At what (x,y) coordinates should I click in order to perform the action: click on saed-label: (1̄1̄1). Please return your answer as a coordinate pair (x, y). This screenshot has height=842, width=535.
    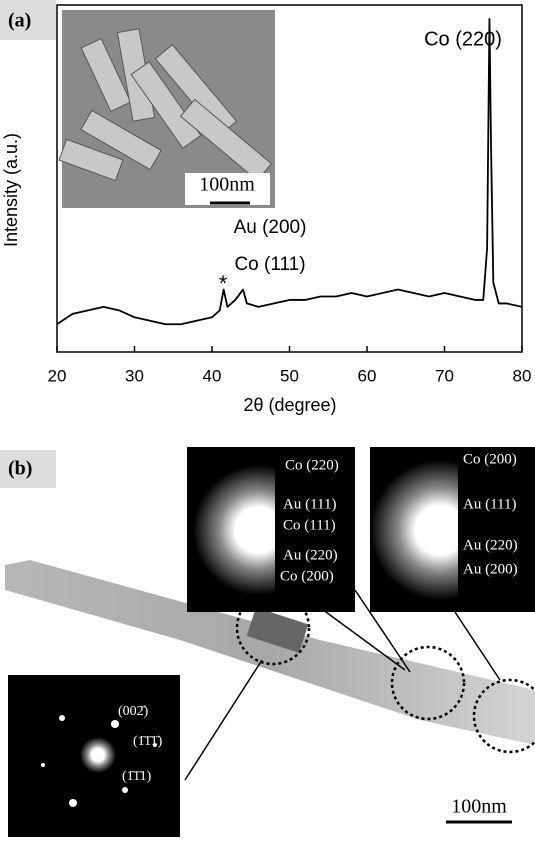
    Looking at the image, I should click on (137, 776).